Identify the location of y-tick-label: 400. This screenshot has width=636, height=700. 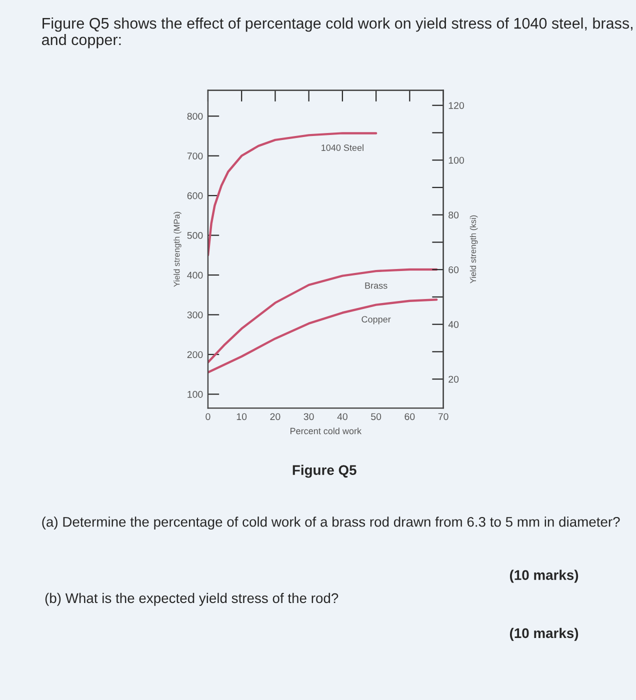
(195, 275).